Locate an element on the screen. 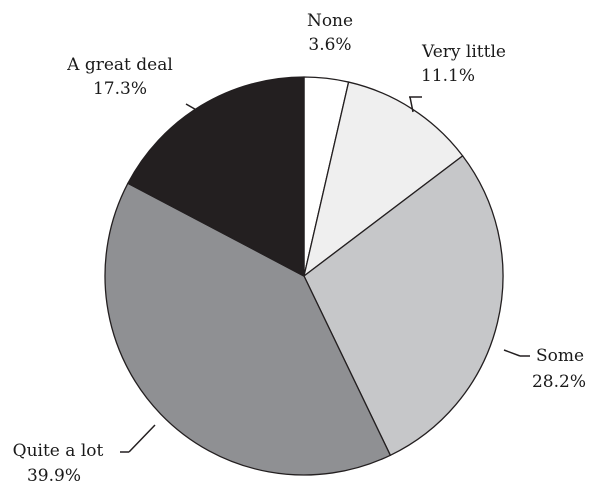 This screenshot has width=602, height=487. slice-value-a-great-deal: 17.3% is located at coordinates (120, 89).